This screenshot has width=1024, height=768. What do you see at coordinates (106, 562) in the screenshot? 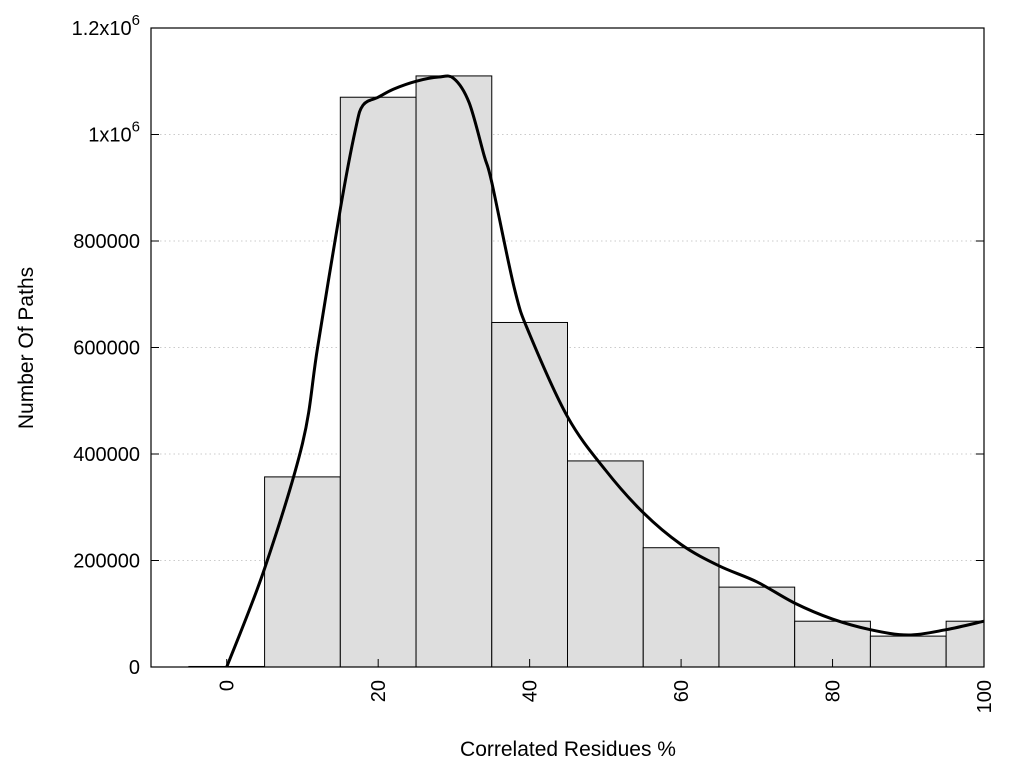
I see `y-tick-label: 200000` at bounding box center [106, 562].